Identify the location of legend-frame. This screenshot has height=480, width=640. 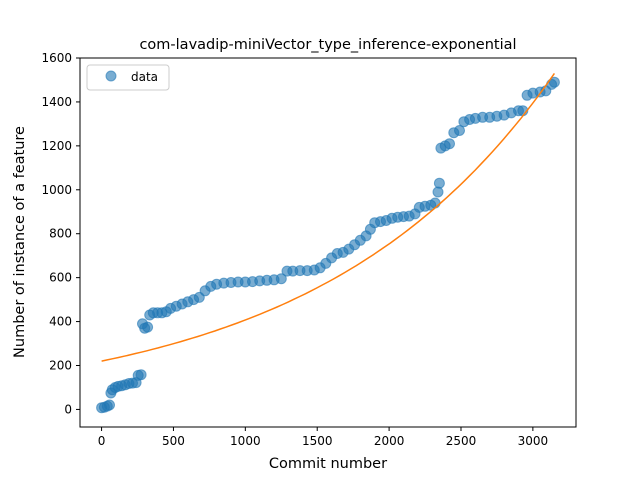
(128, 77).